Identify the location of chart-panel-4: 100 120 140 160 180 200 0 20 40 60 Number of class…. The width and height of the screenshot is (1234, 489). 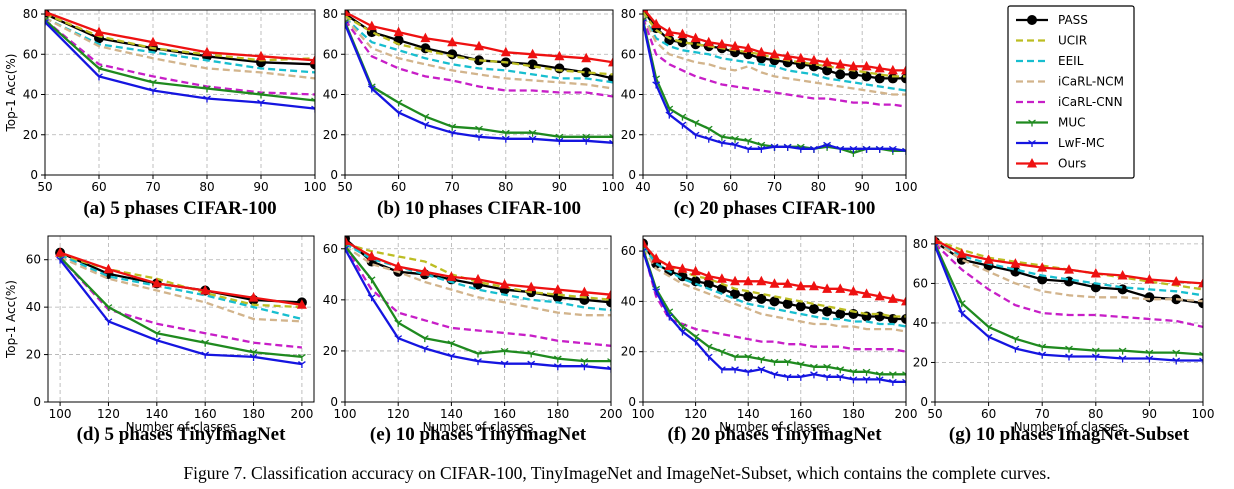
(159, 340).